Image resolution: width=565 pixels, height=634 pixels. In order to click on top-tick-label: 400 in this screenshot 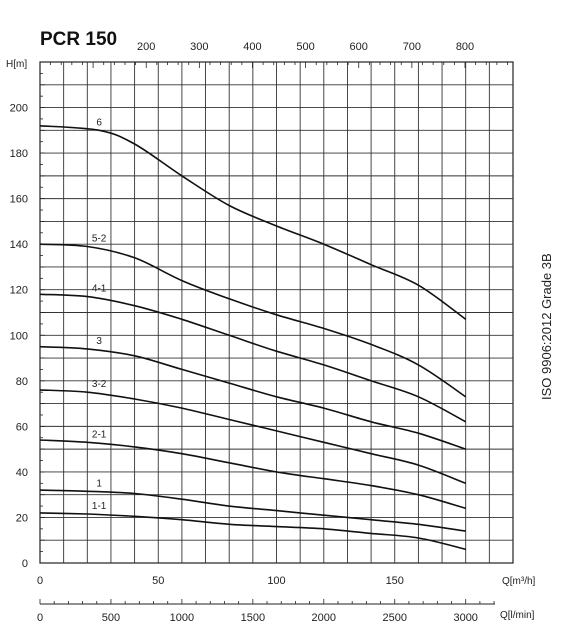, I will do `click(252, 47)`.